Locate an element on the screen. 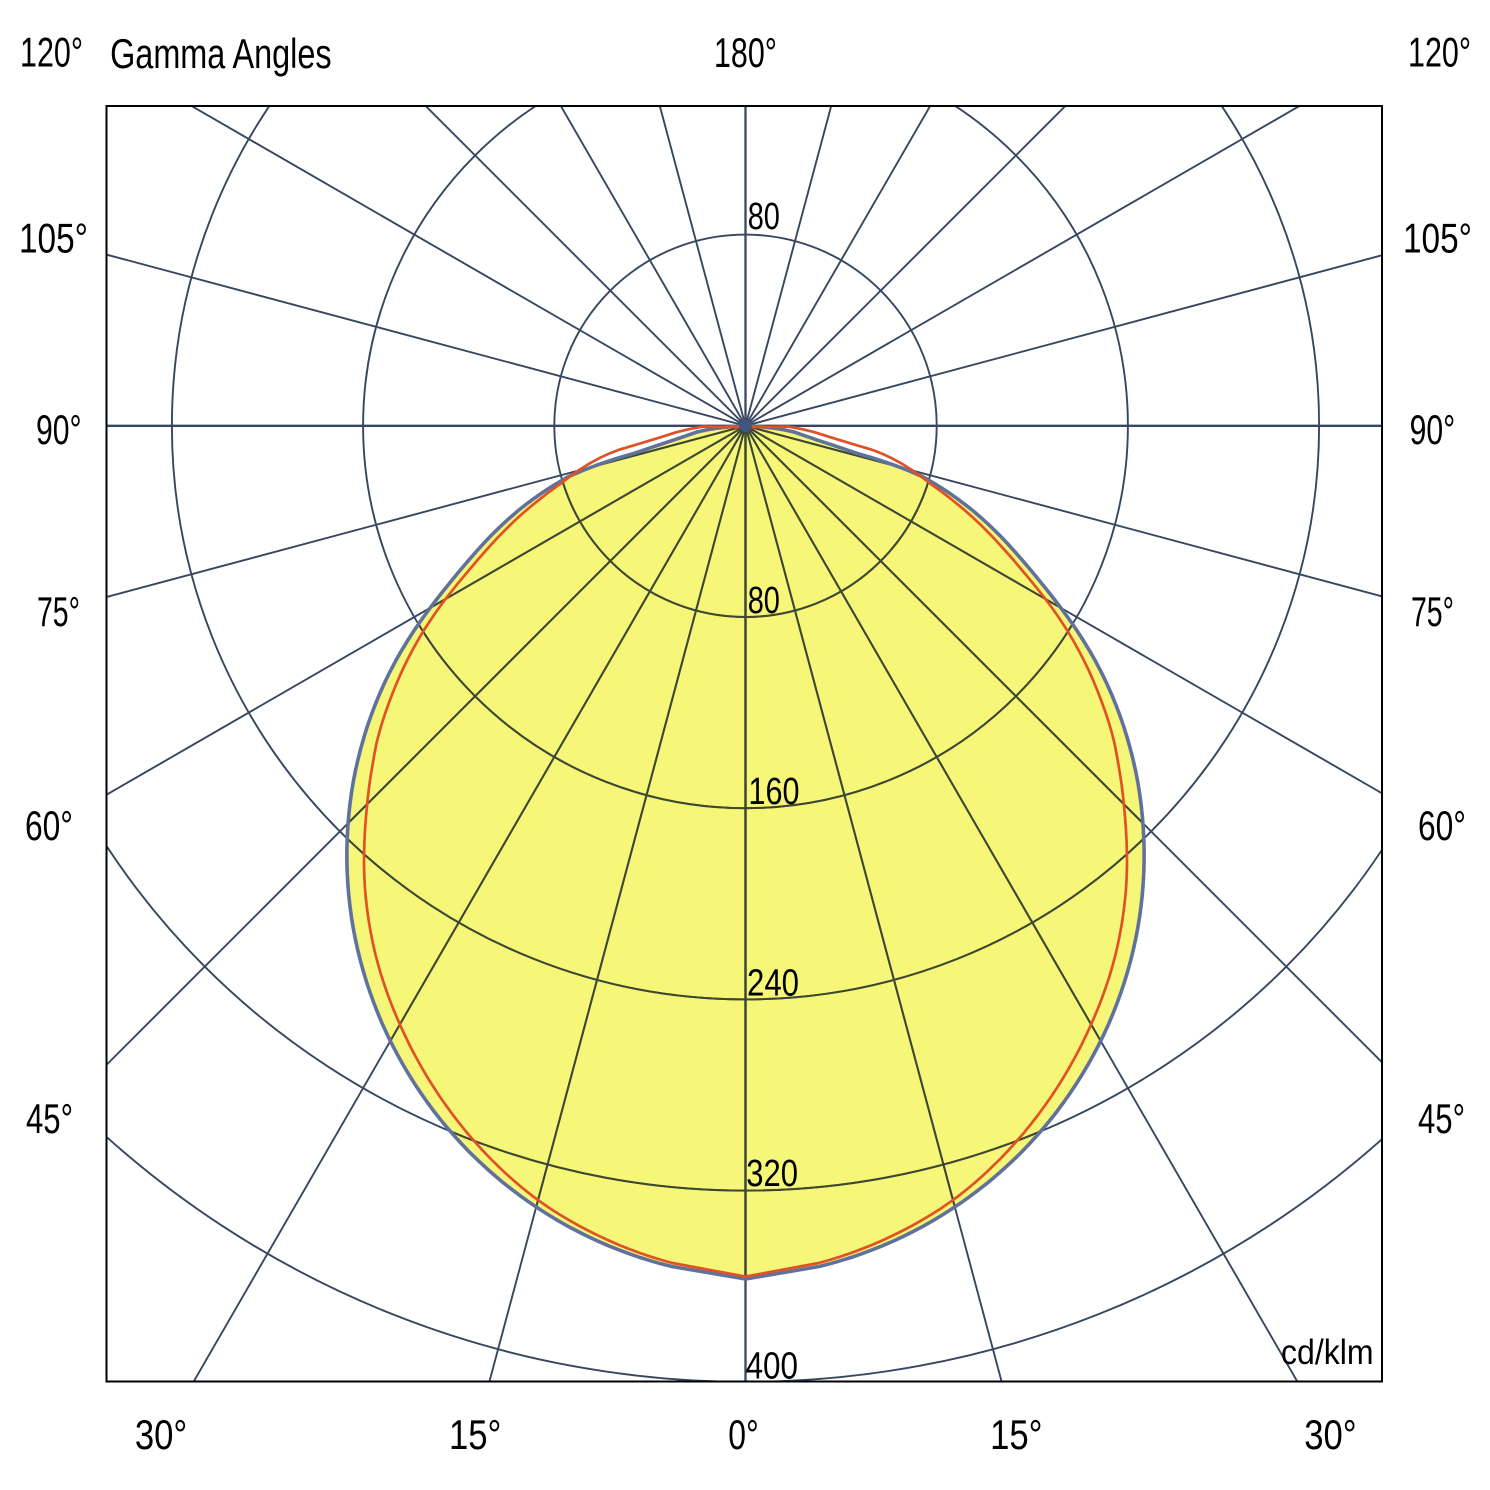 This screenshot has height=1490, width=1490. svg-text: 0° is located at coordinates (743, 1434).